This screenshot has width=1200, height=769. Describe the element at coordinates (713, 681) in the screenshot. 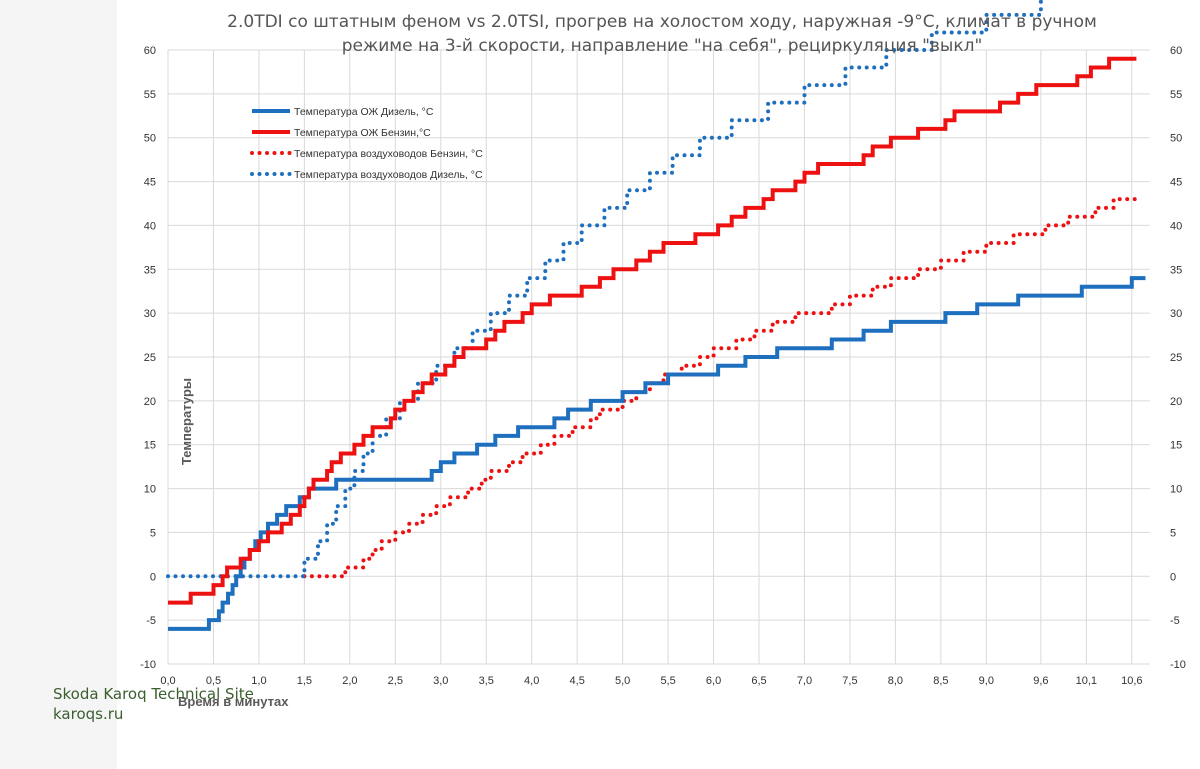

I see `x-tick-label: 6,0` at that location.